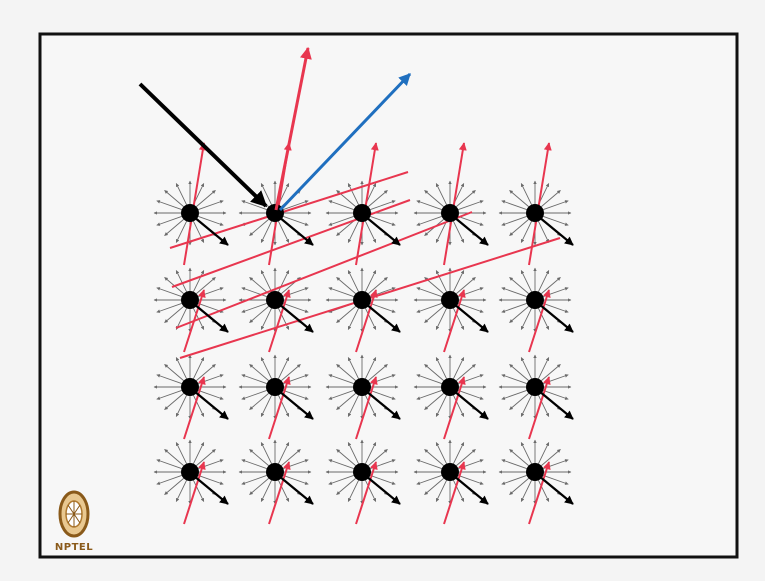 The width and height of the screenshot is (765, 581). Describe the element at coordinates (74, 523) in the screenshot. I see `nptel-logo: NPTEL` at that location.